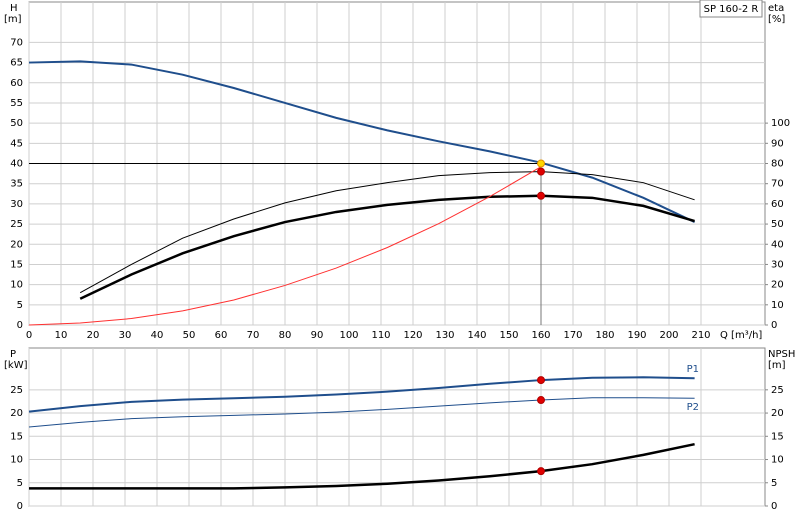  Describe the element at coordinates (540, 335) in the screenshot. I see `x-tick-label: 160` at that location.